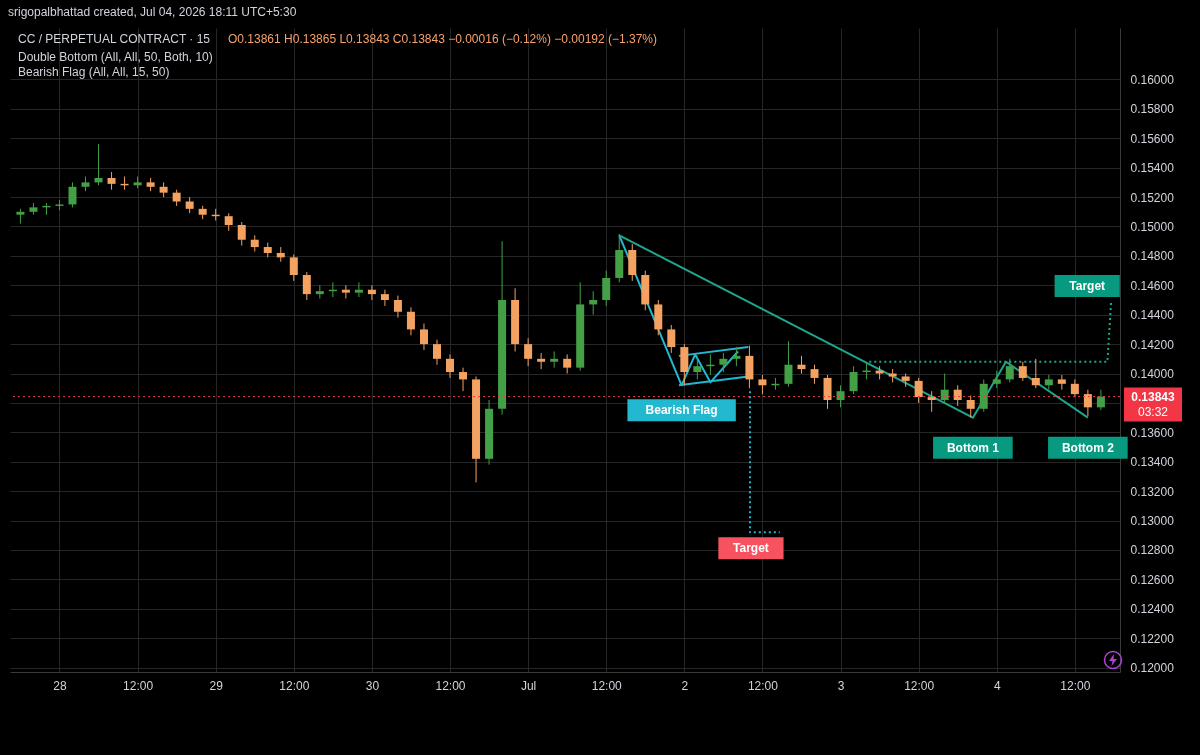 The height and width of the screenshot is (755, 1200). What do you see at coordinates (372, 685) in the screenshot?
I see `x-tick-label: 30` at bounding box center [372, 685].